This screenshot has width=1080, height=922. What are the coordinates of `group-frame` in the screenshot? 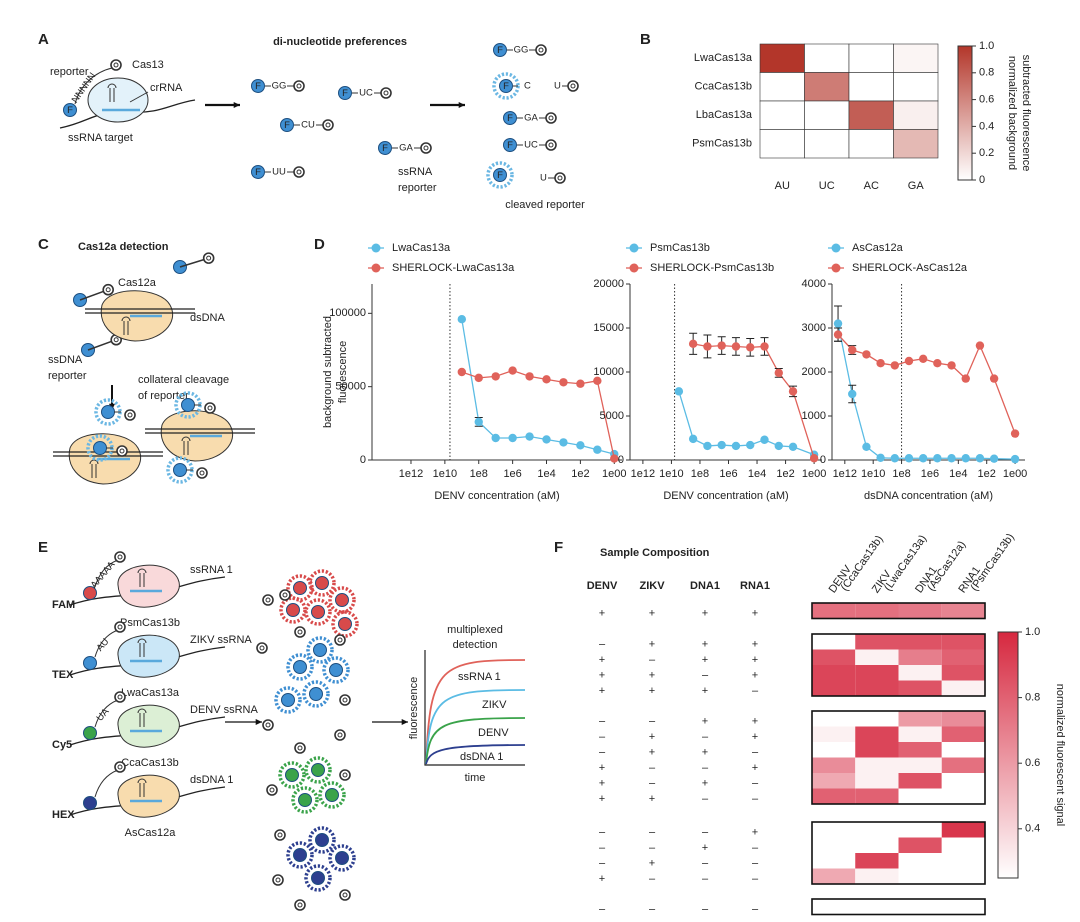 It's located at (898, 907).